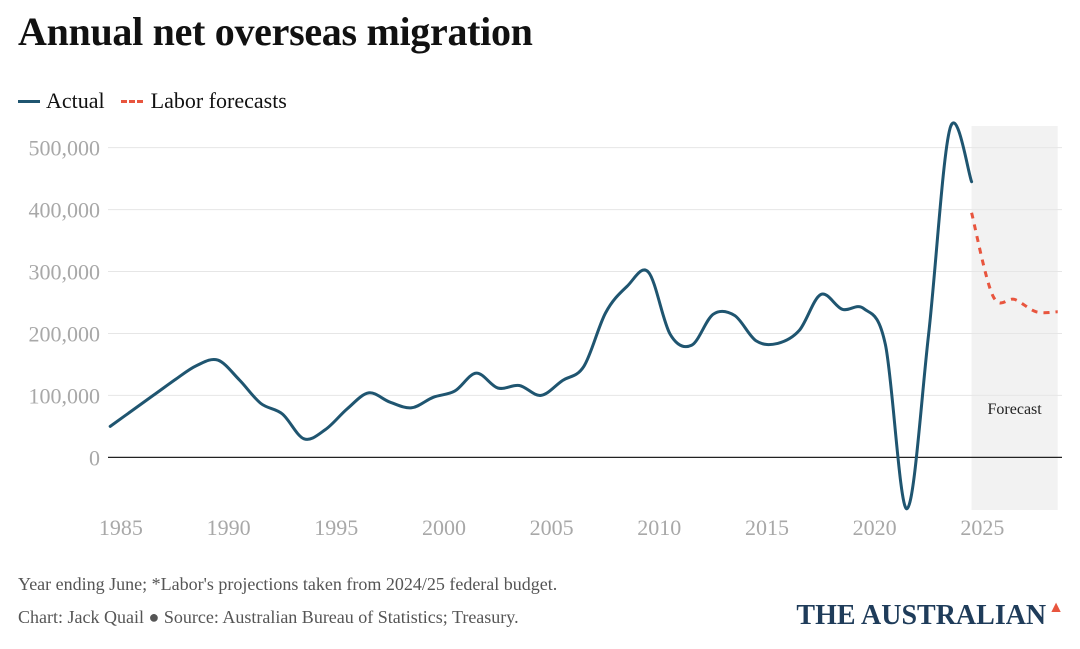 Image resolution: width=1080 pixels, height=649 pixels. I want to click on y-tick-label: 300,000, so click(65, 272).